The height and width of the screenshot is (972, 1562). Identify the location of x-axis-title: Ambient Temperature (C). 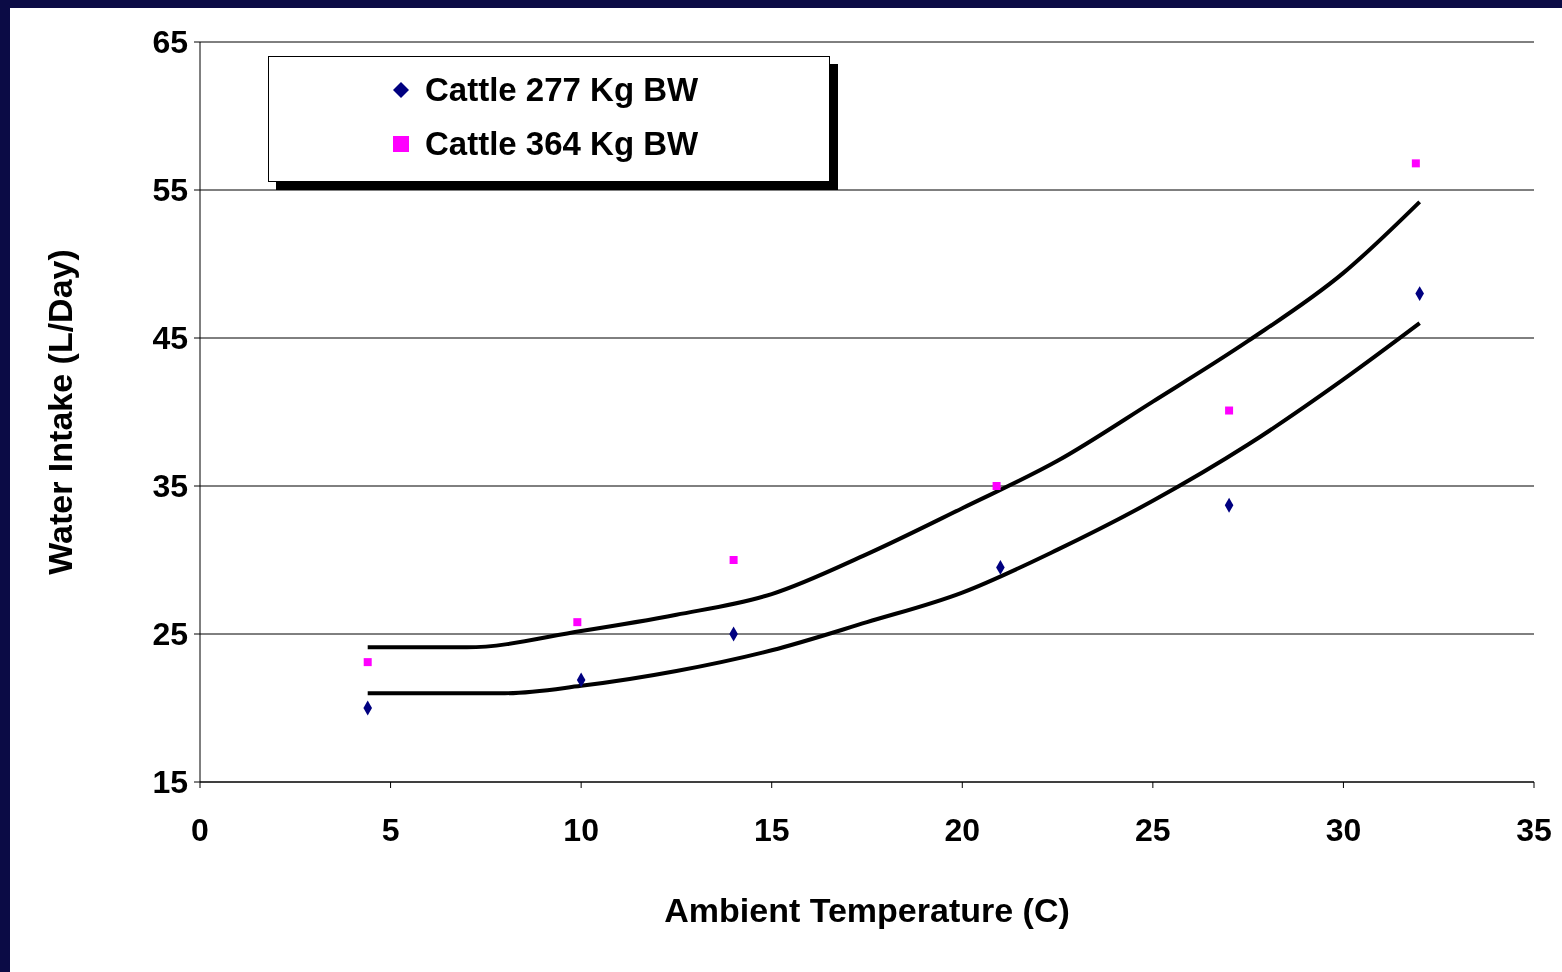
(867, 910).